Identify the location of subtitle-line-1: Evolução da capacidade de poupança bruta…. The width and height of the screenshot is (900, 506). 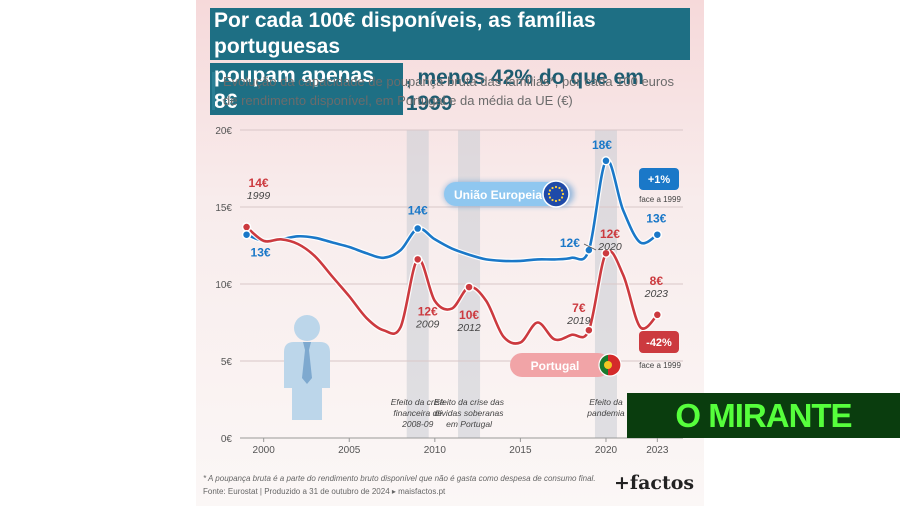
(448, 81).